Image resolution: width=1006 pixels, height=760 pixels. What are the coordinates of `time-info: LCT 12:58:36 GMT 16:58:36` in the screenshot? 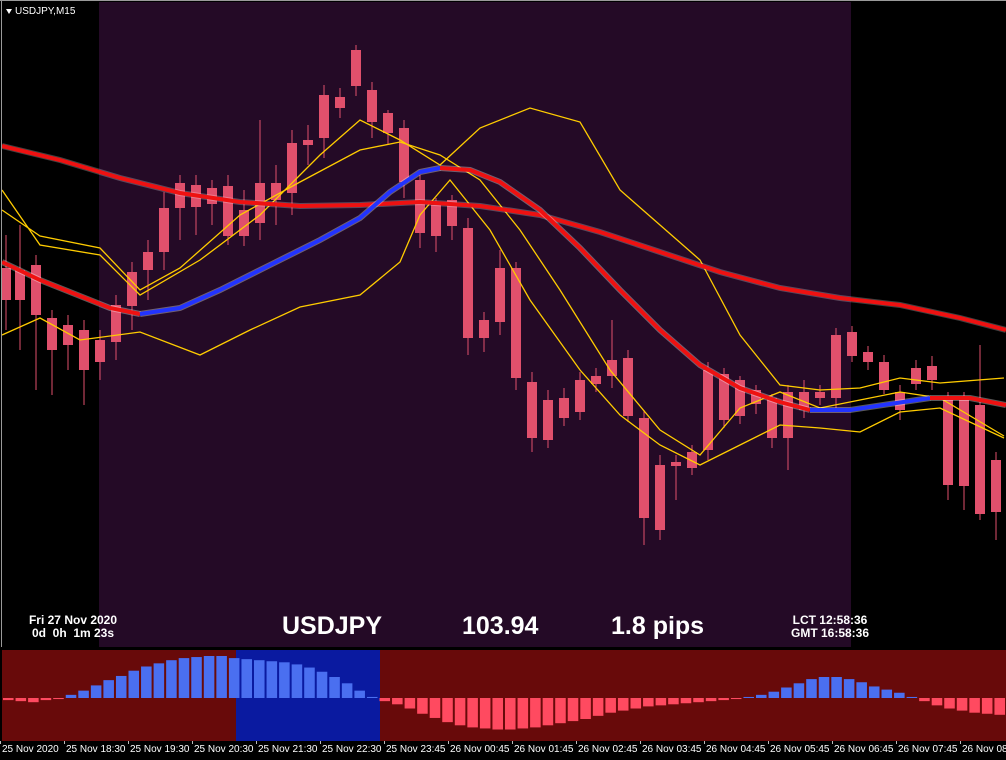 It's located at (830, 627).